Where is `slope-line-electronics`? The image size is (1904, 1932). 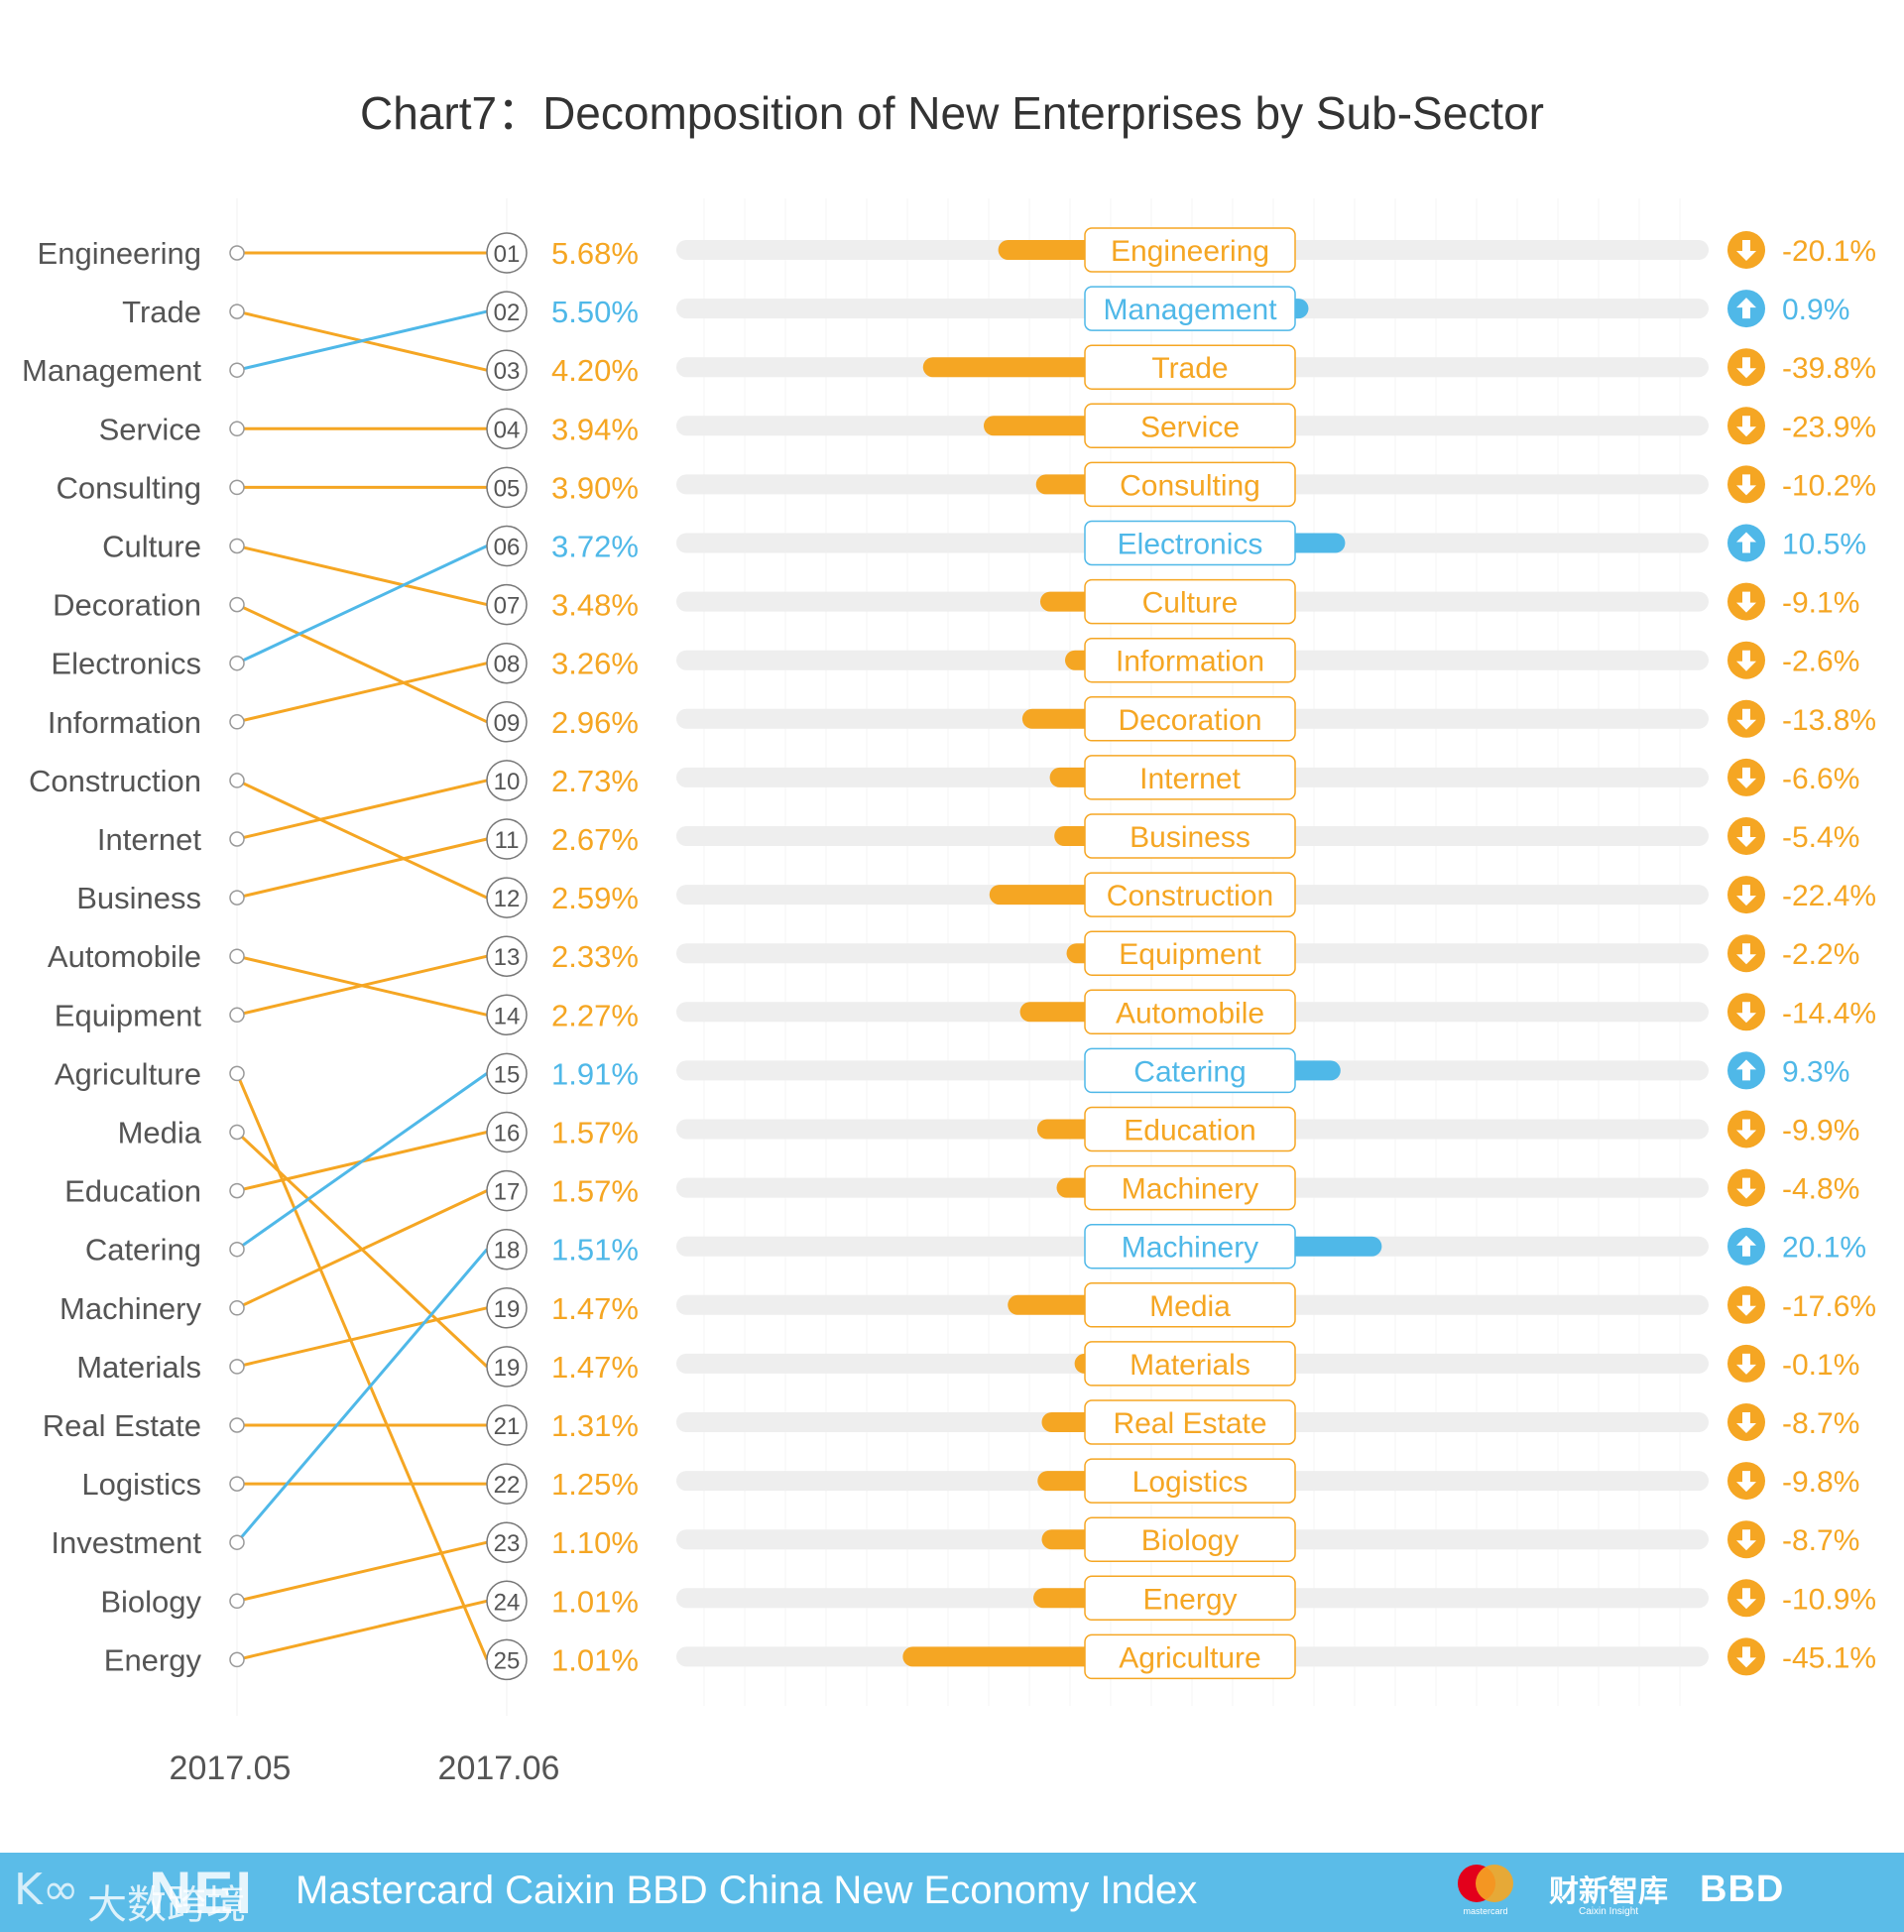 slope-line-electronics is located at coordinates (362, 604).